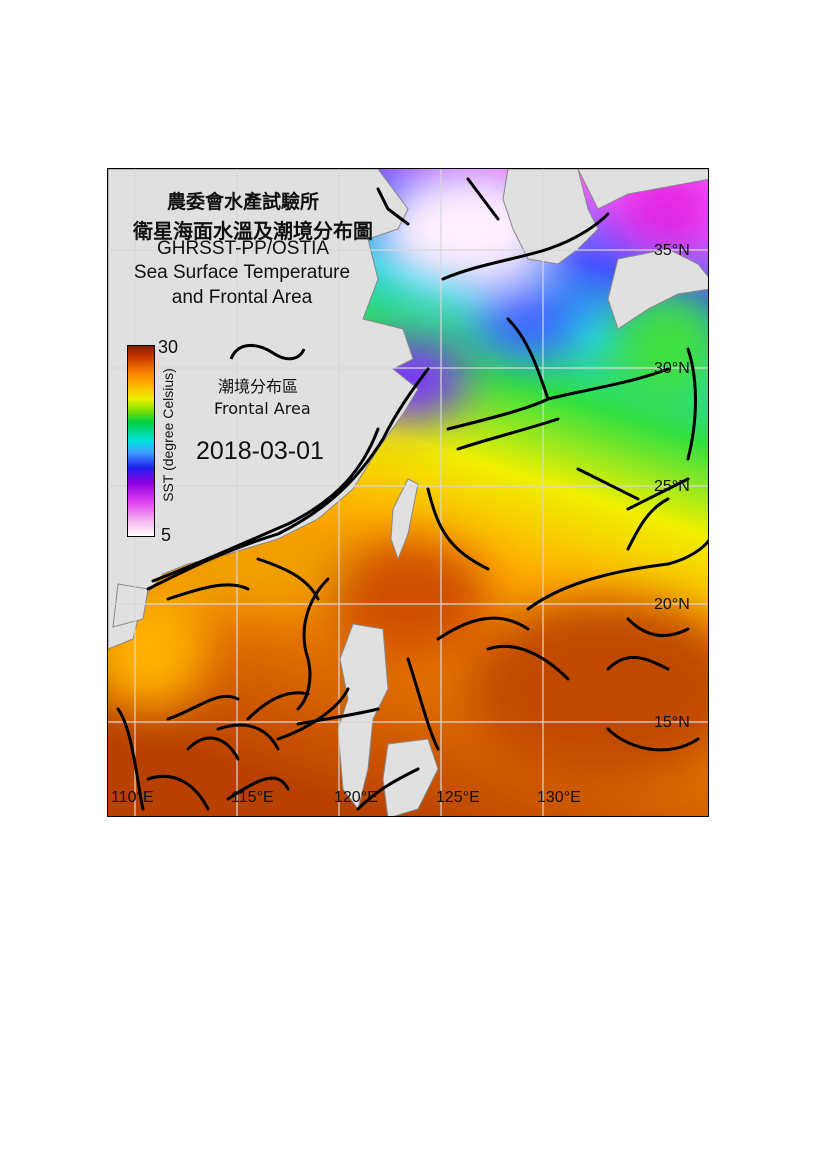 This screenshot has width=827, height=1170. Describe the element at coordinates (252, 797) in the screenshot. I see `lon-label: 115°E` at that location.